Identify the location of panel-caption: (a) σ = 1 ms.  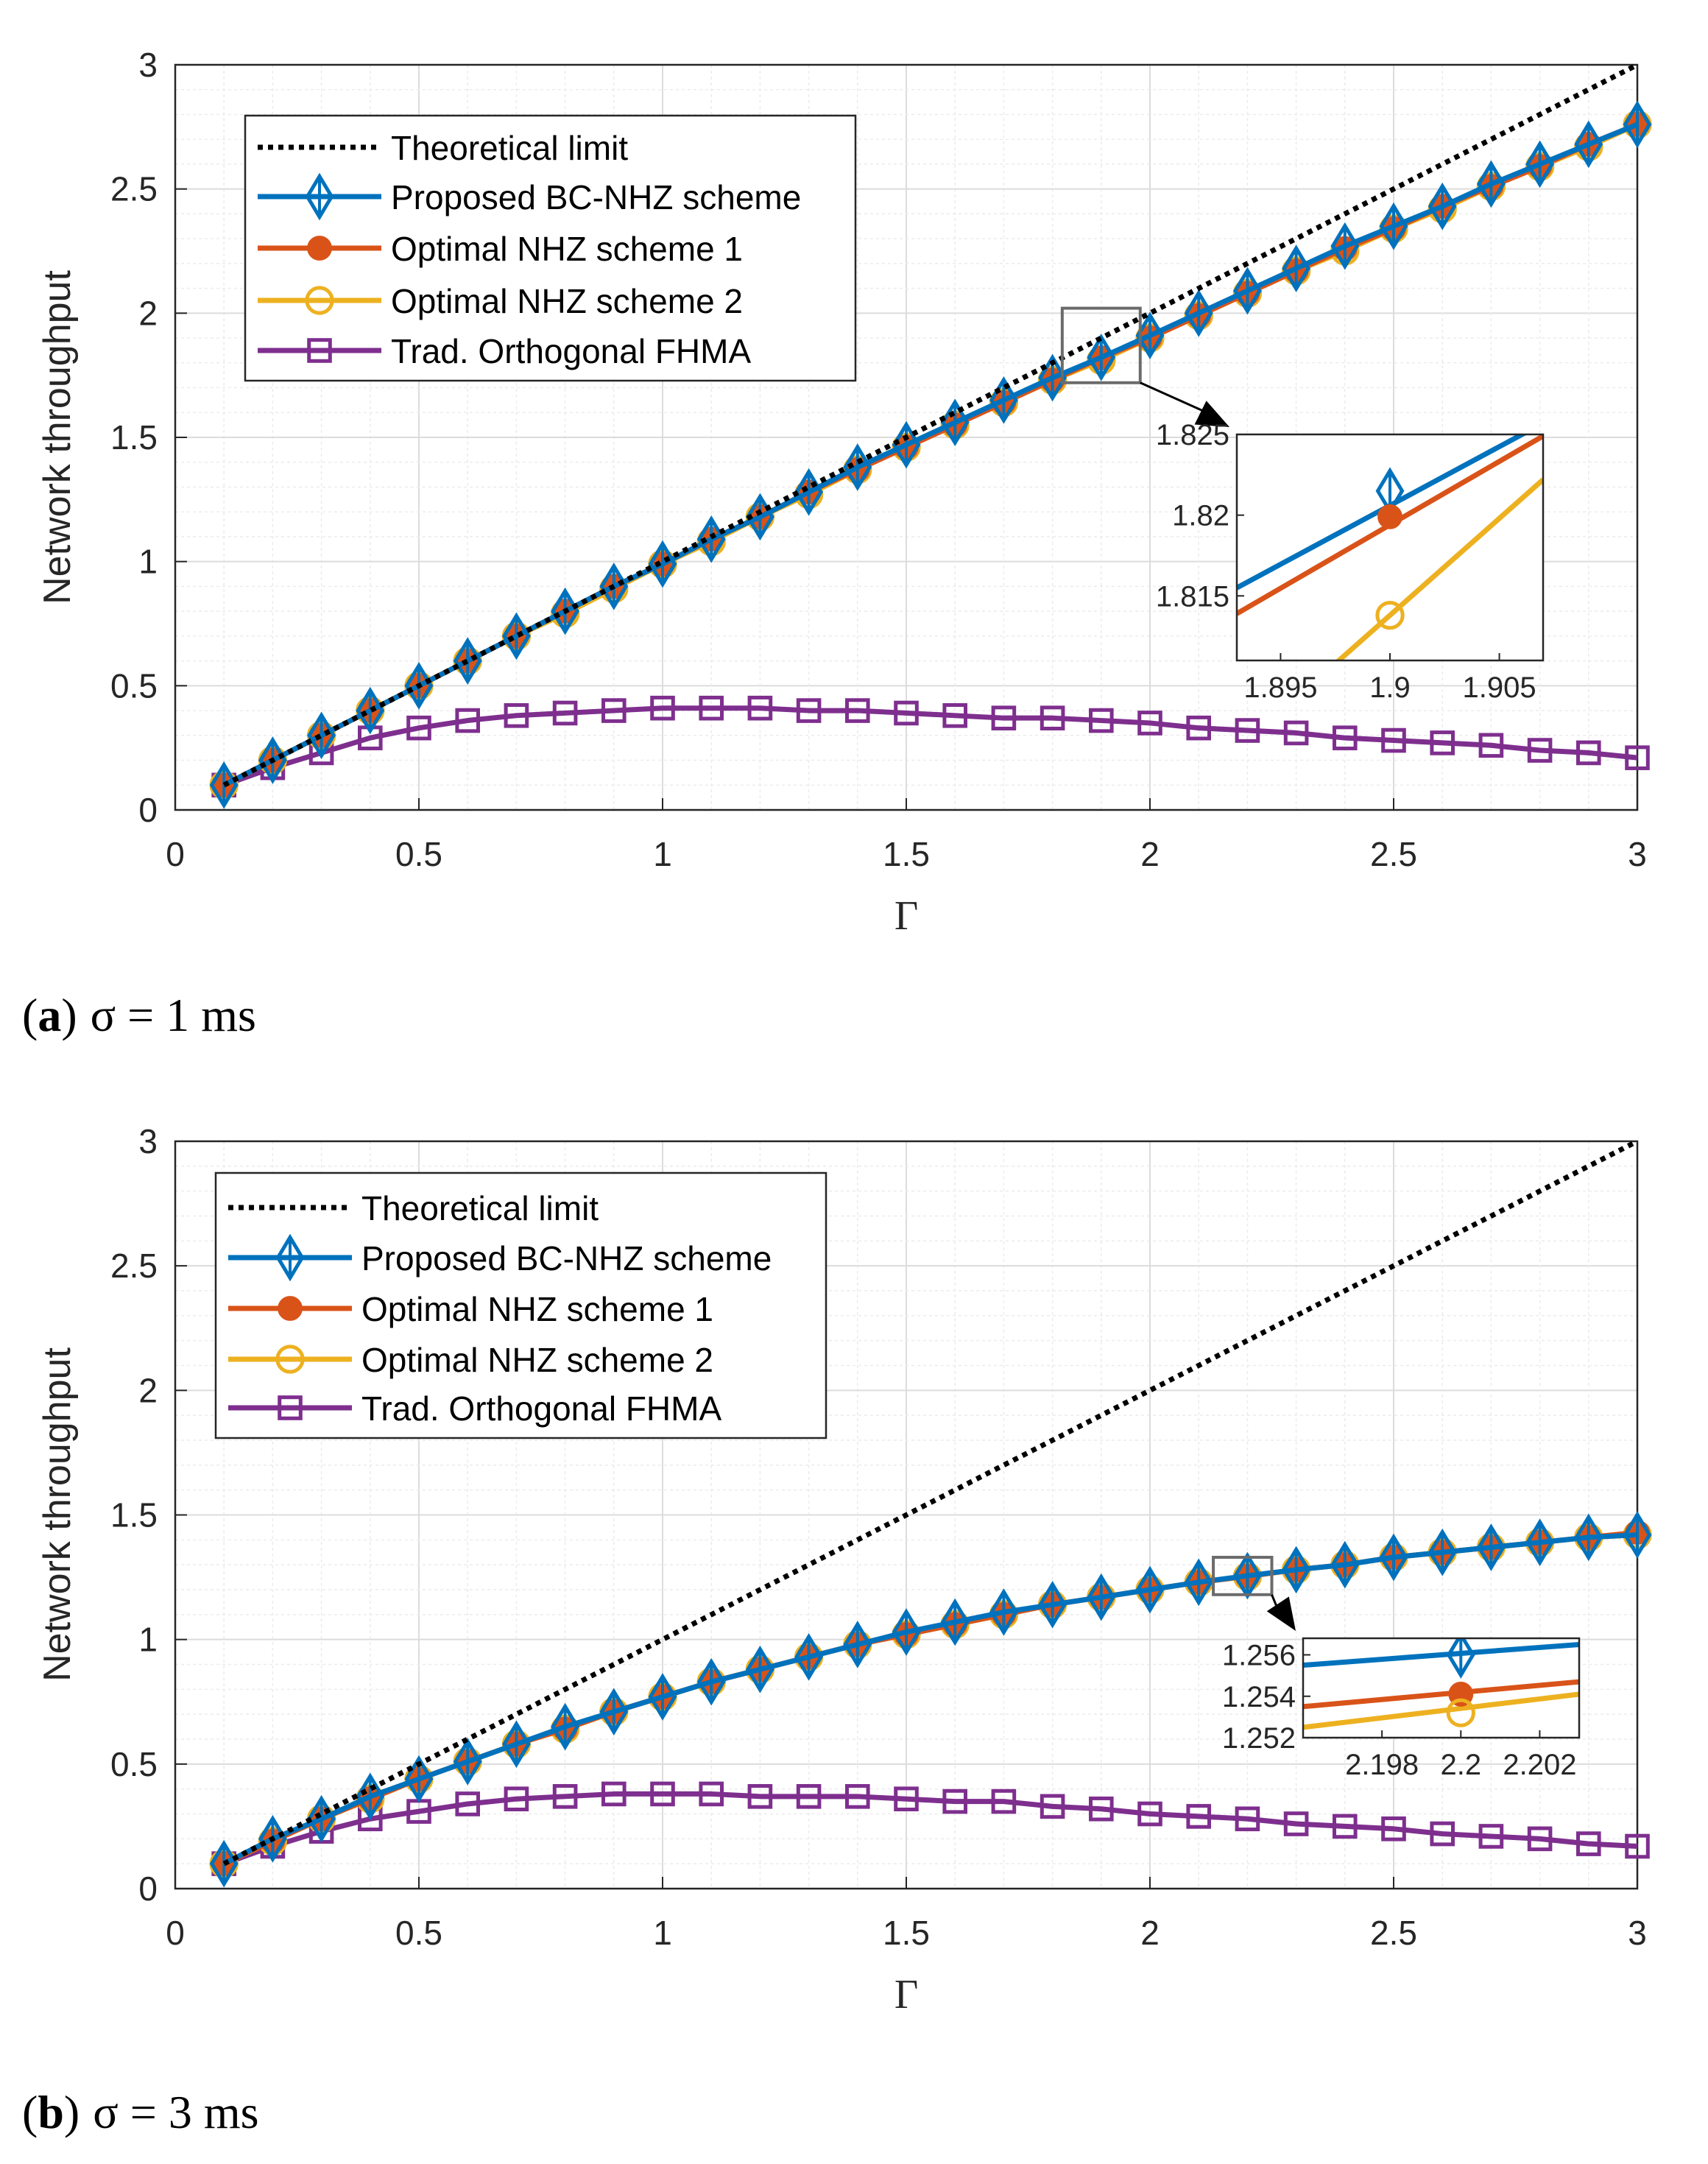
(139, 1015).